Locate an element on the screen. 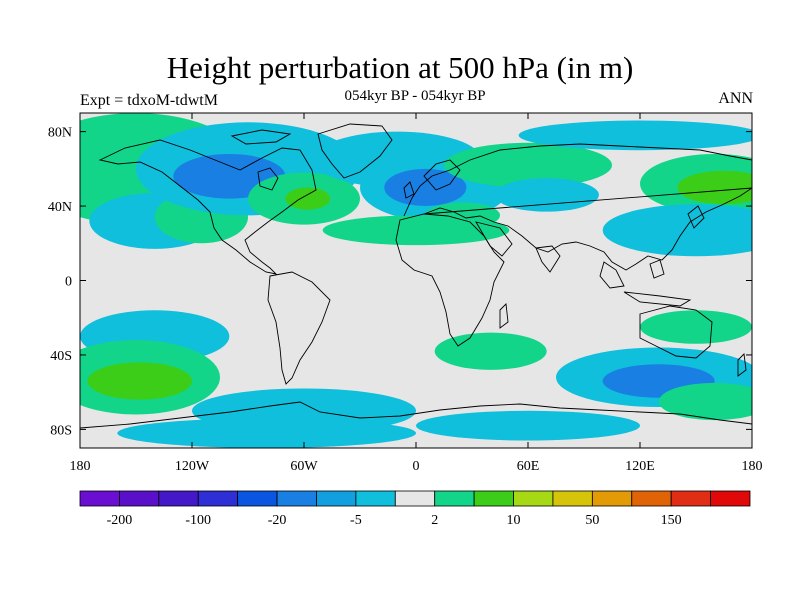  colorbar-label: 10 is located at coordinates (514, 520).